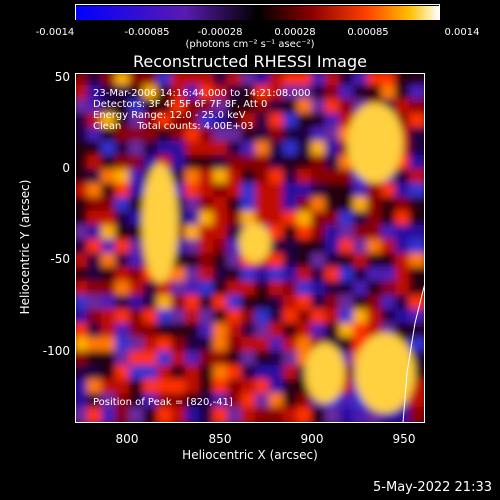 This screenshot has height=500, width=500. What do you see at coordinates (312, 439) in the screenshot?
I see `x-tick: 900` at bounding box center [312, 439].